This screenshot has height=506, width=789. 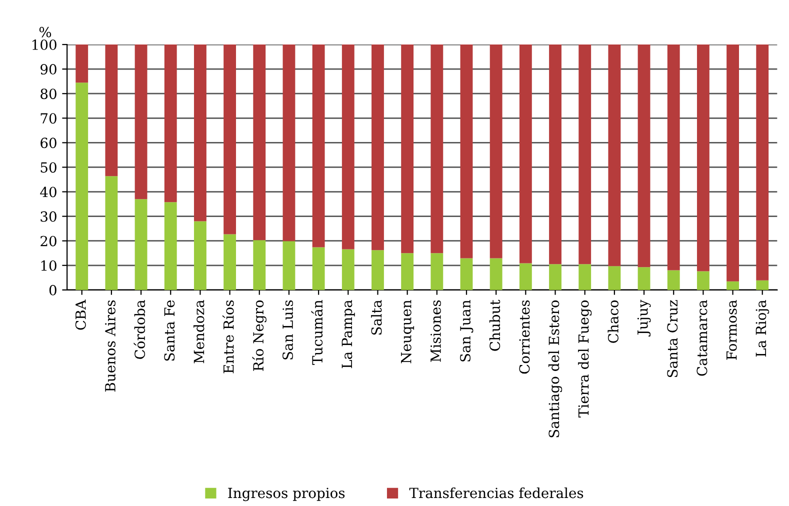 I want to click on x-tick-label: Mendoza, so click(x=198, y=332).